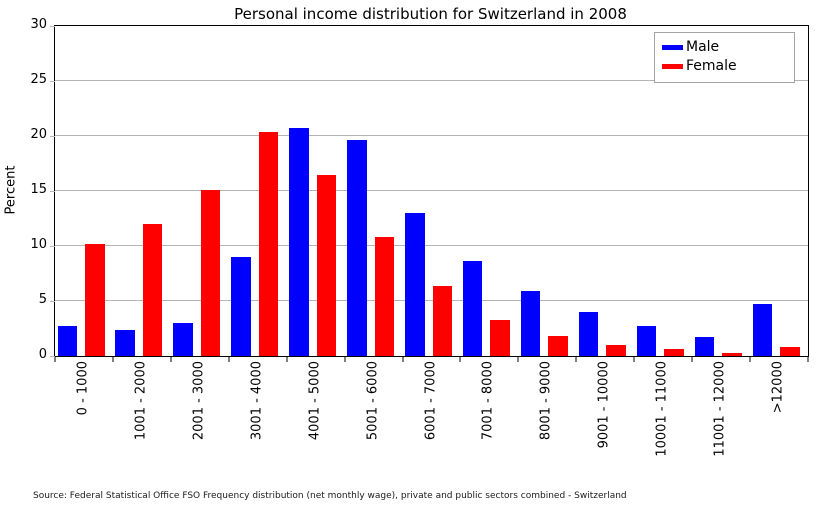 The width and height of the screenshot is (819, 512). Describe the element at coordinates (672, 66) in the screenshot. I see `legend-swatch-female` at that location.